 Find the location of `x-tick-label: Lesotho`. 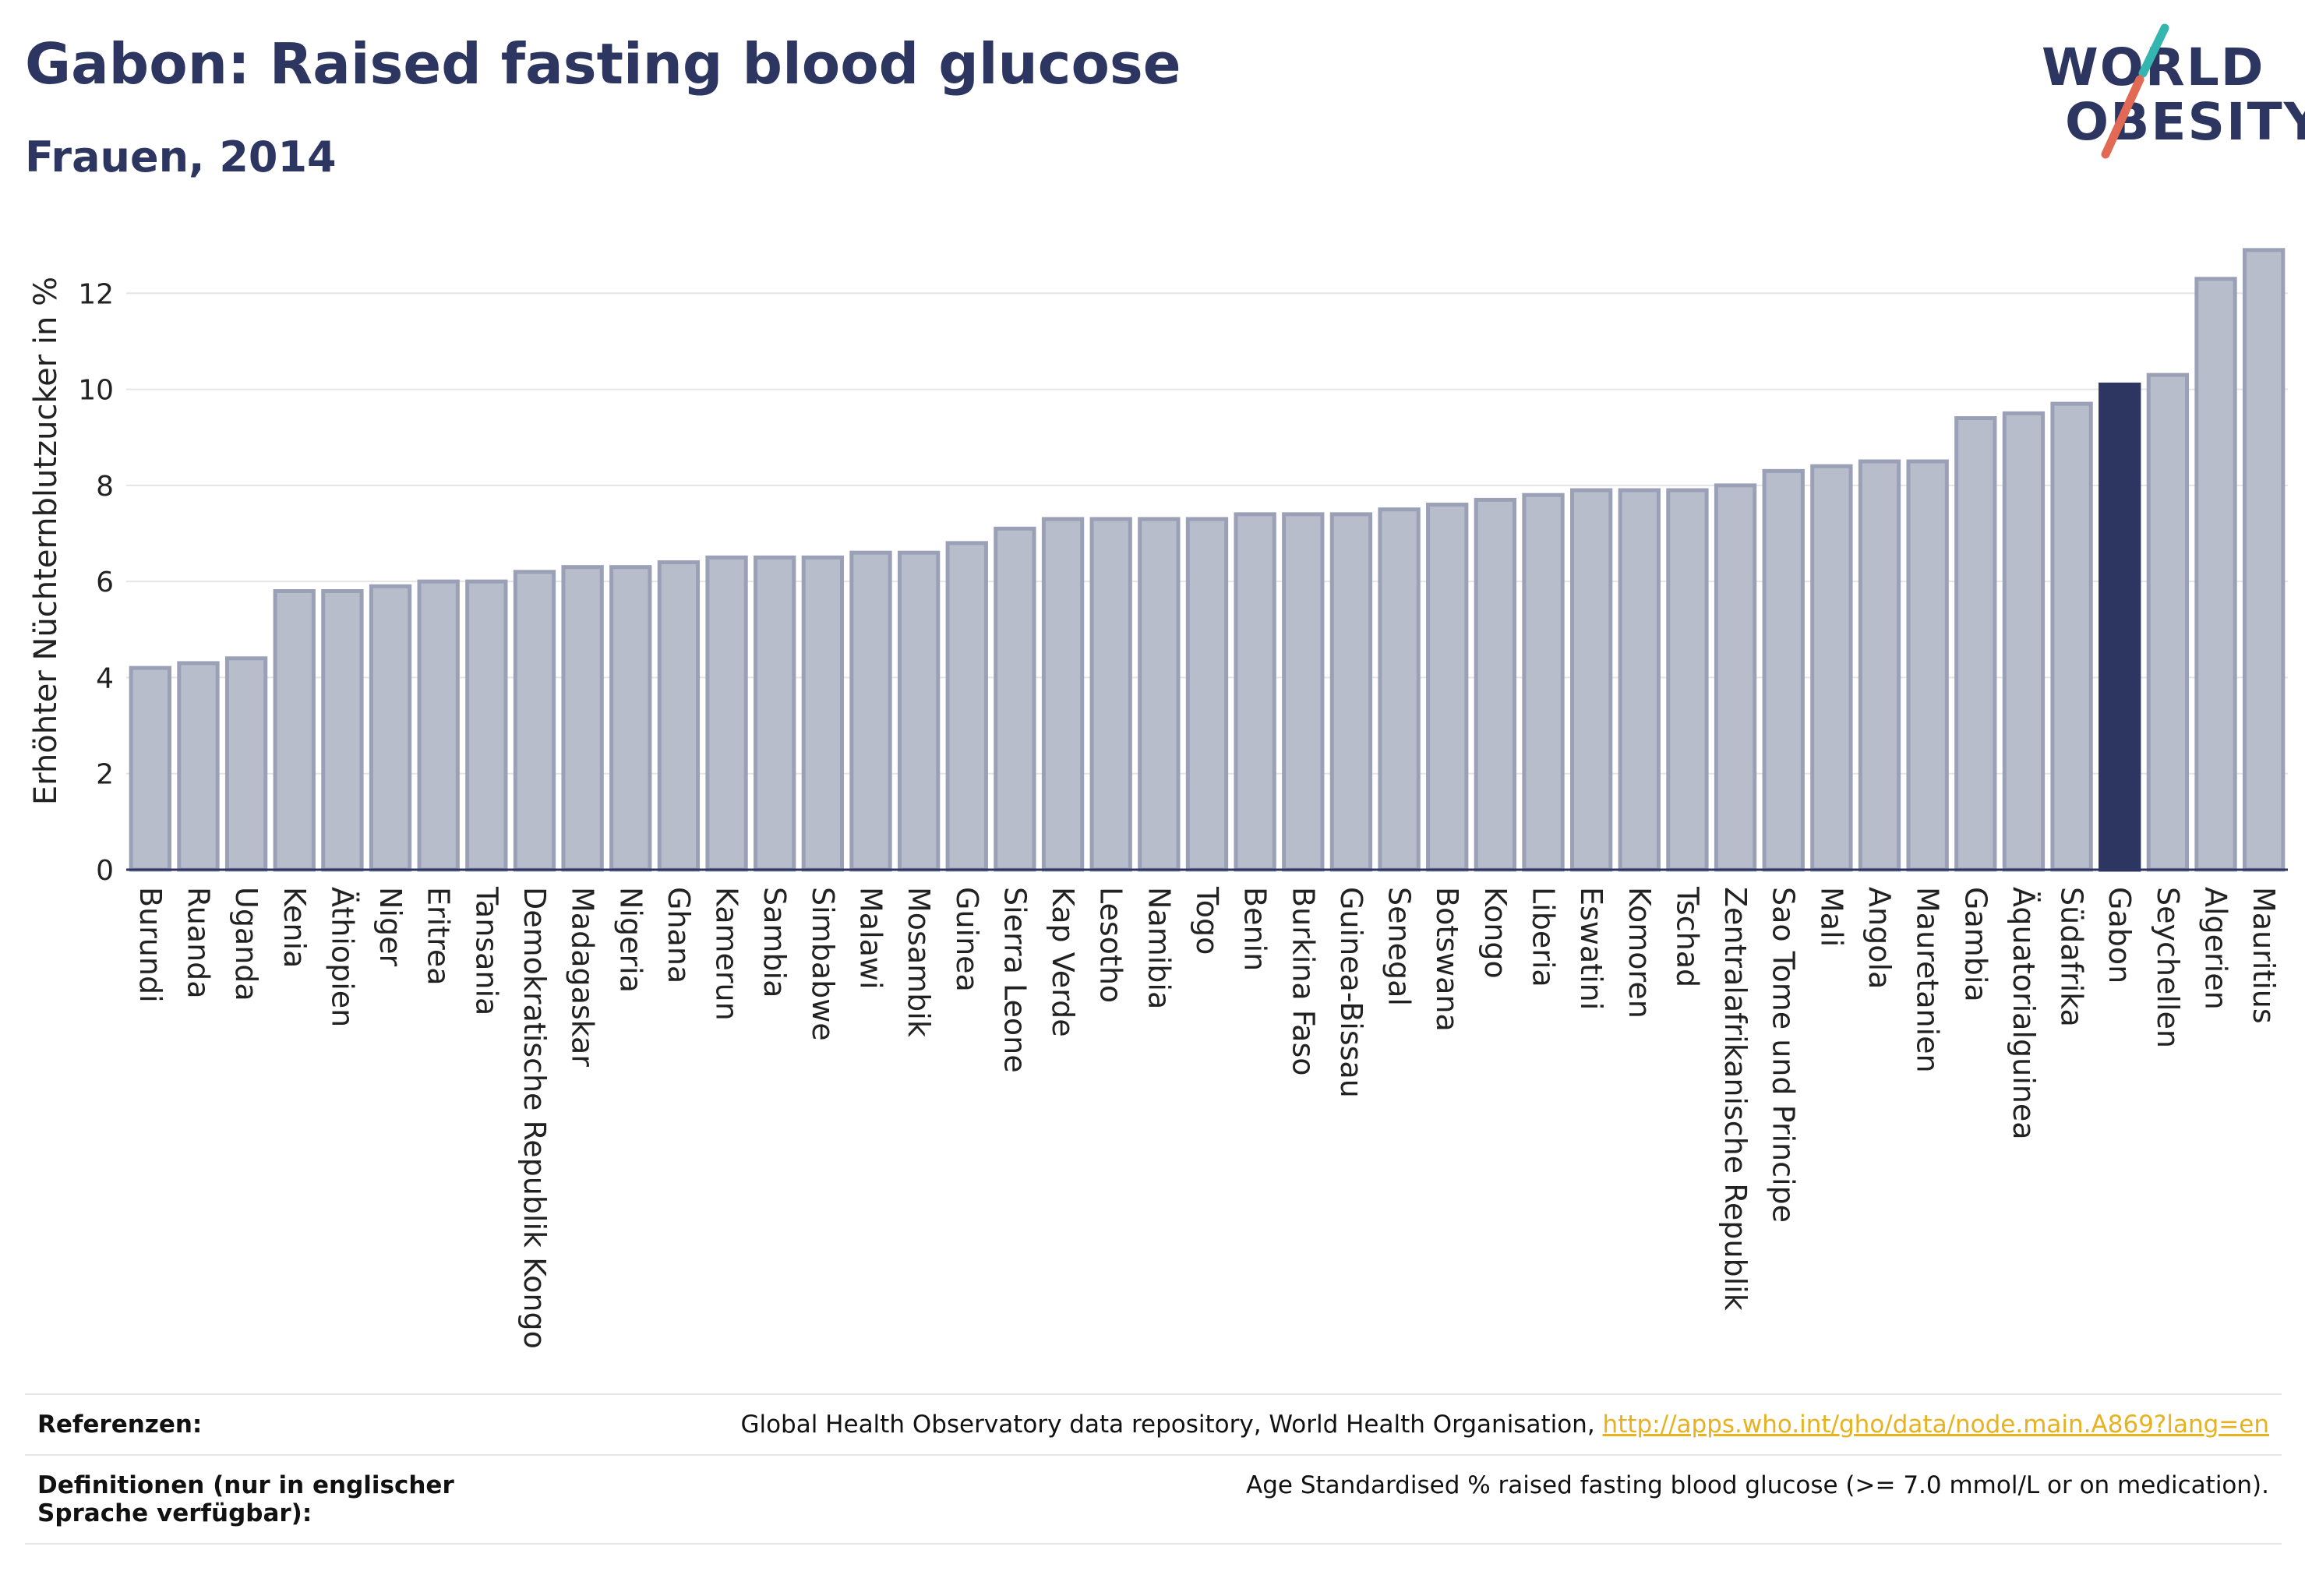

x-tick-label: Lesotho is located at coordinates (1111, 945).